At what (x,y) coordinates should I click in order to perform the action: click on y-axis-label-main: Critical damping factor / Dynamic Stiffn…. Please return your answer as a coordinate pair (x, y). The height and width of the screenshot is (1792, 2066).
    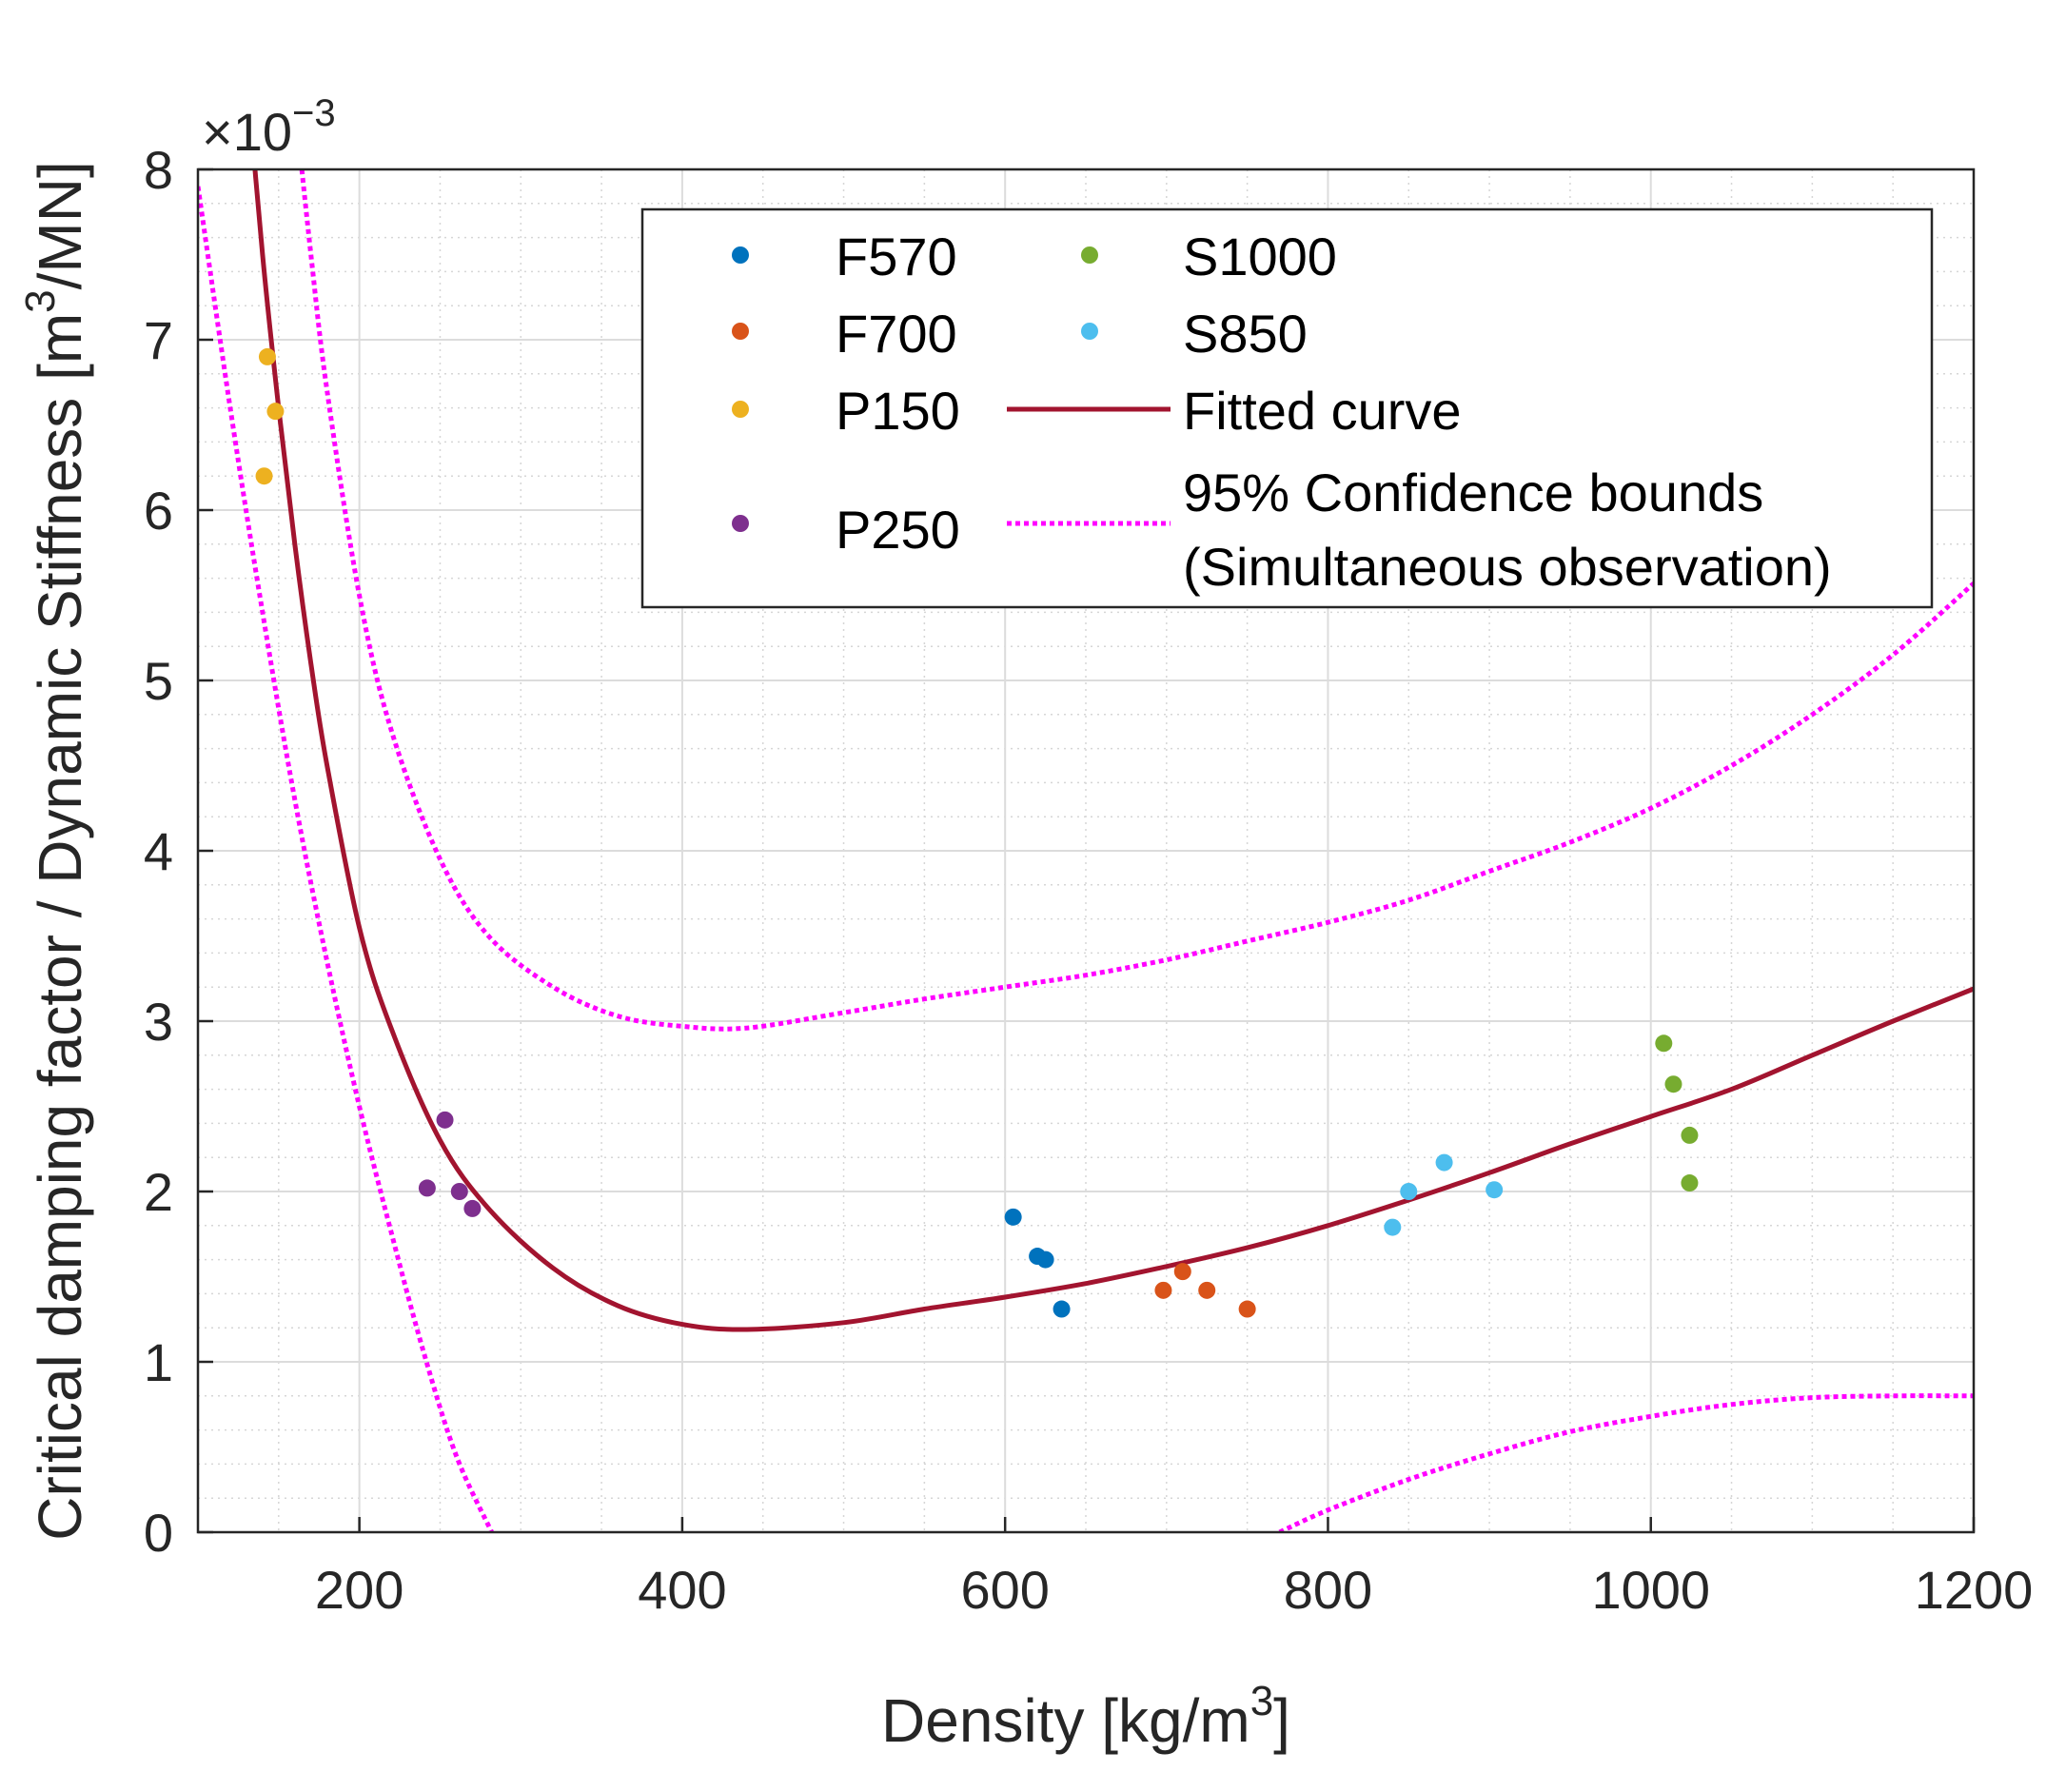
    Looking at the image, I should click on (60, 927).